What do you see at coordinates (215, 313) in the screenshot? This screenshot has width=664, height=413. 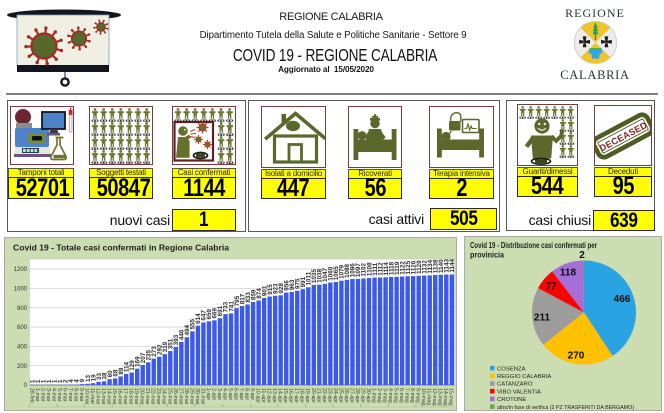 I see `svg-text: 669` at bounding box center [215, 313].